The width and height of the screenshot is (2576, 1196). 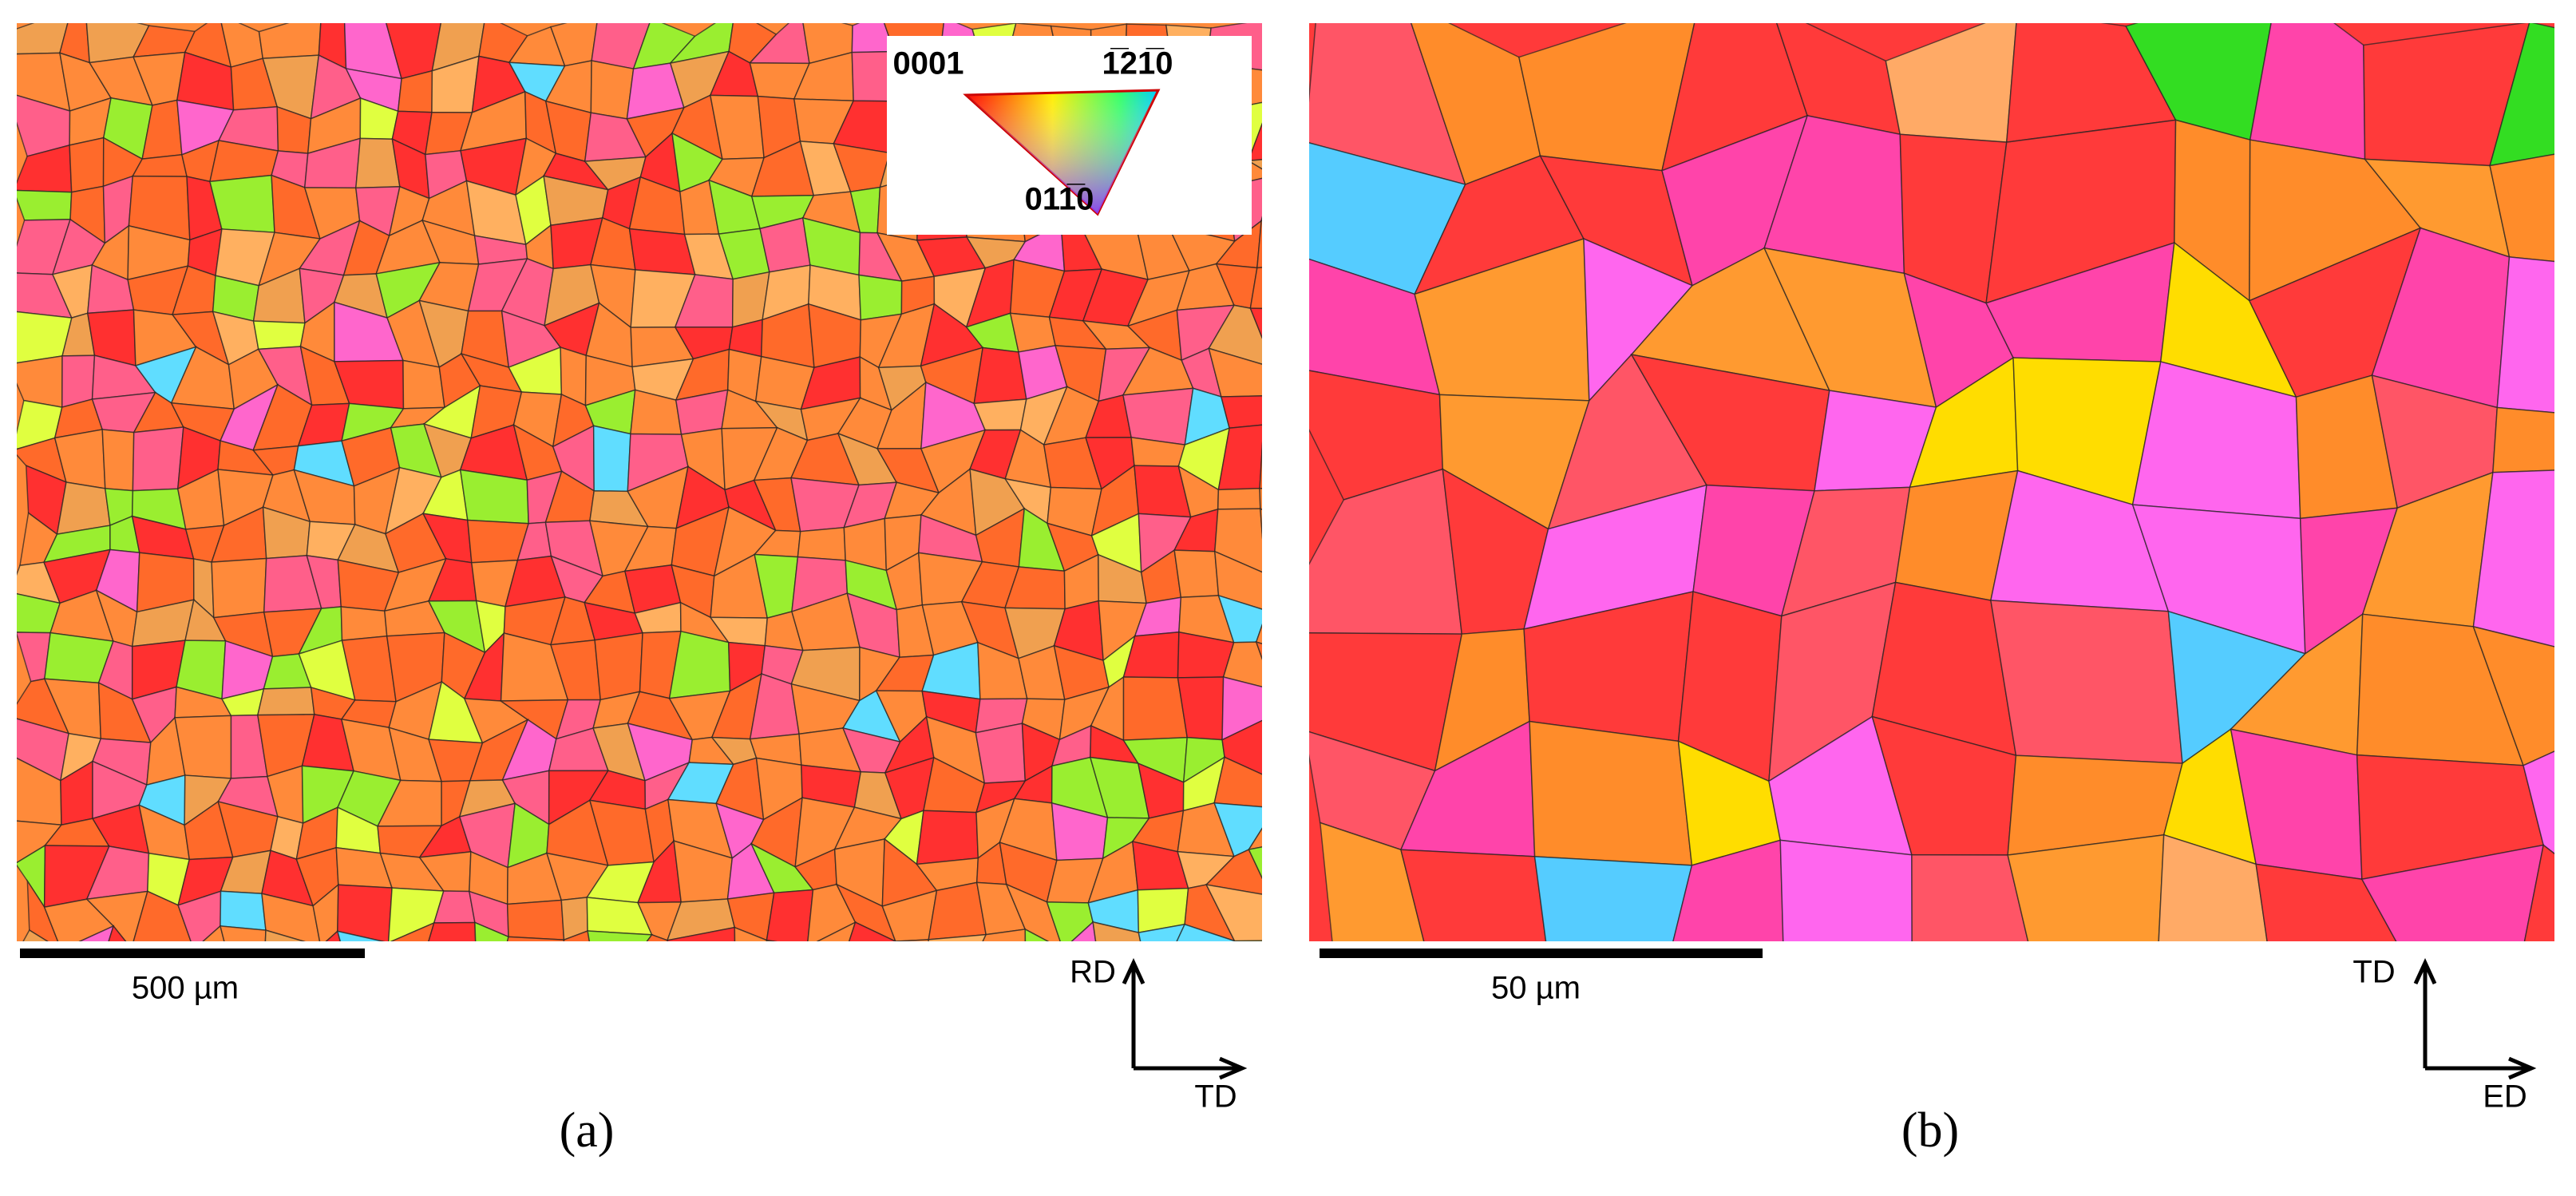 What do you see at coordinates (1536, 989) in the screenshot?
I see `scale-bar-label: 50 µm` at bounding box center [1536, 989].